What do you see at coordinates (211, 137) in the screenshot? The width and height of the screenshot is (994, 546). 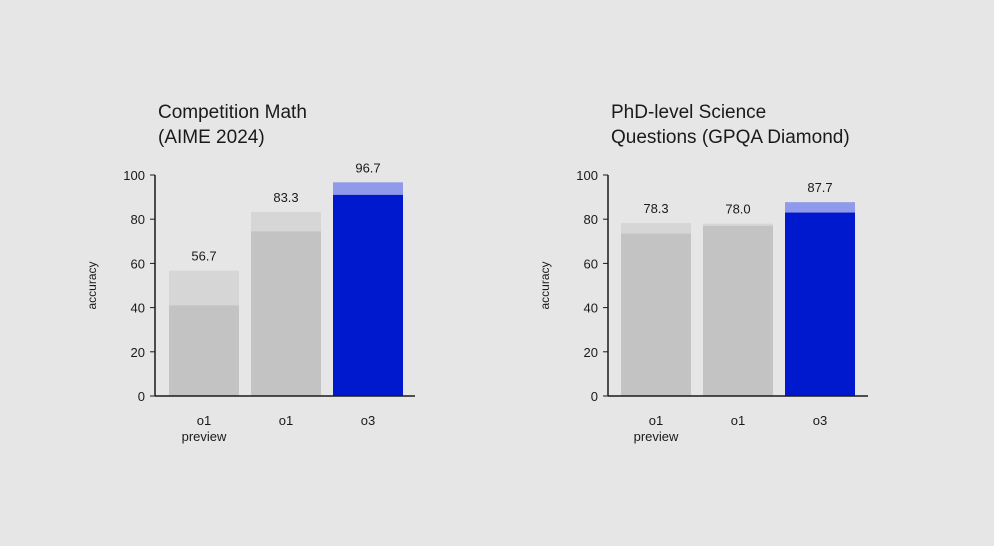 I see `chart-title-line: (AIME 2024)` at bounding box center [211, 137].